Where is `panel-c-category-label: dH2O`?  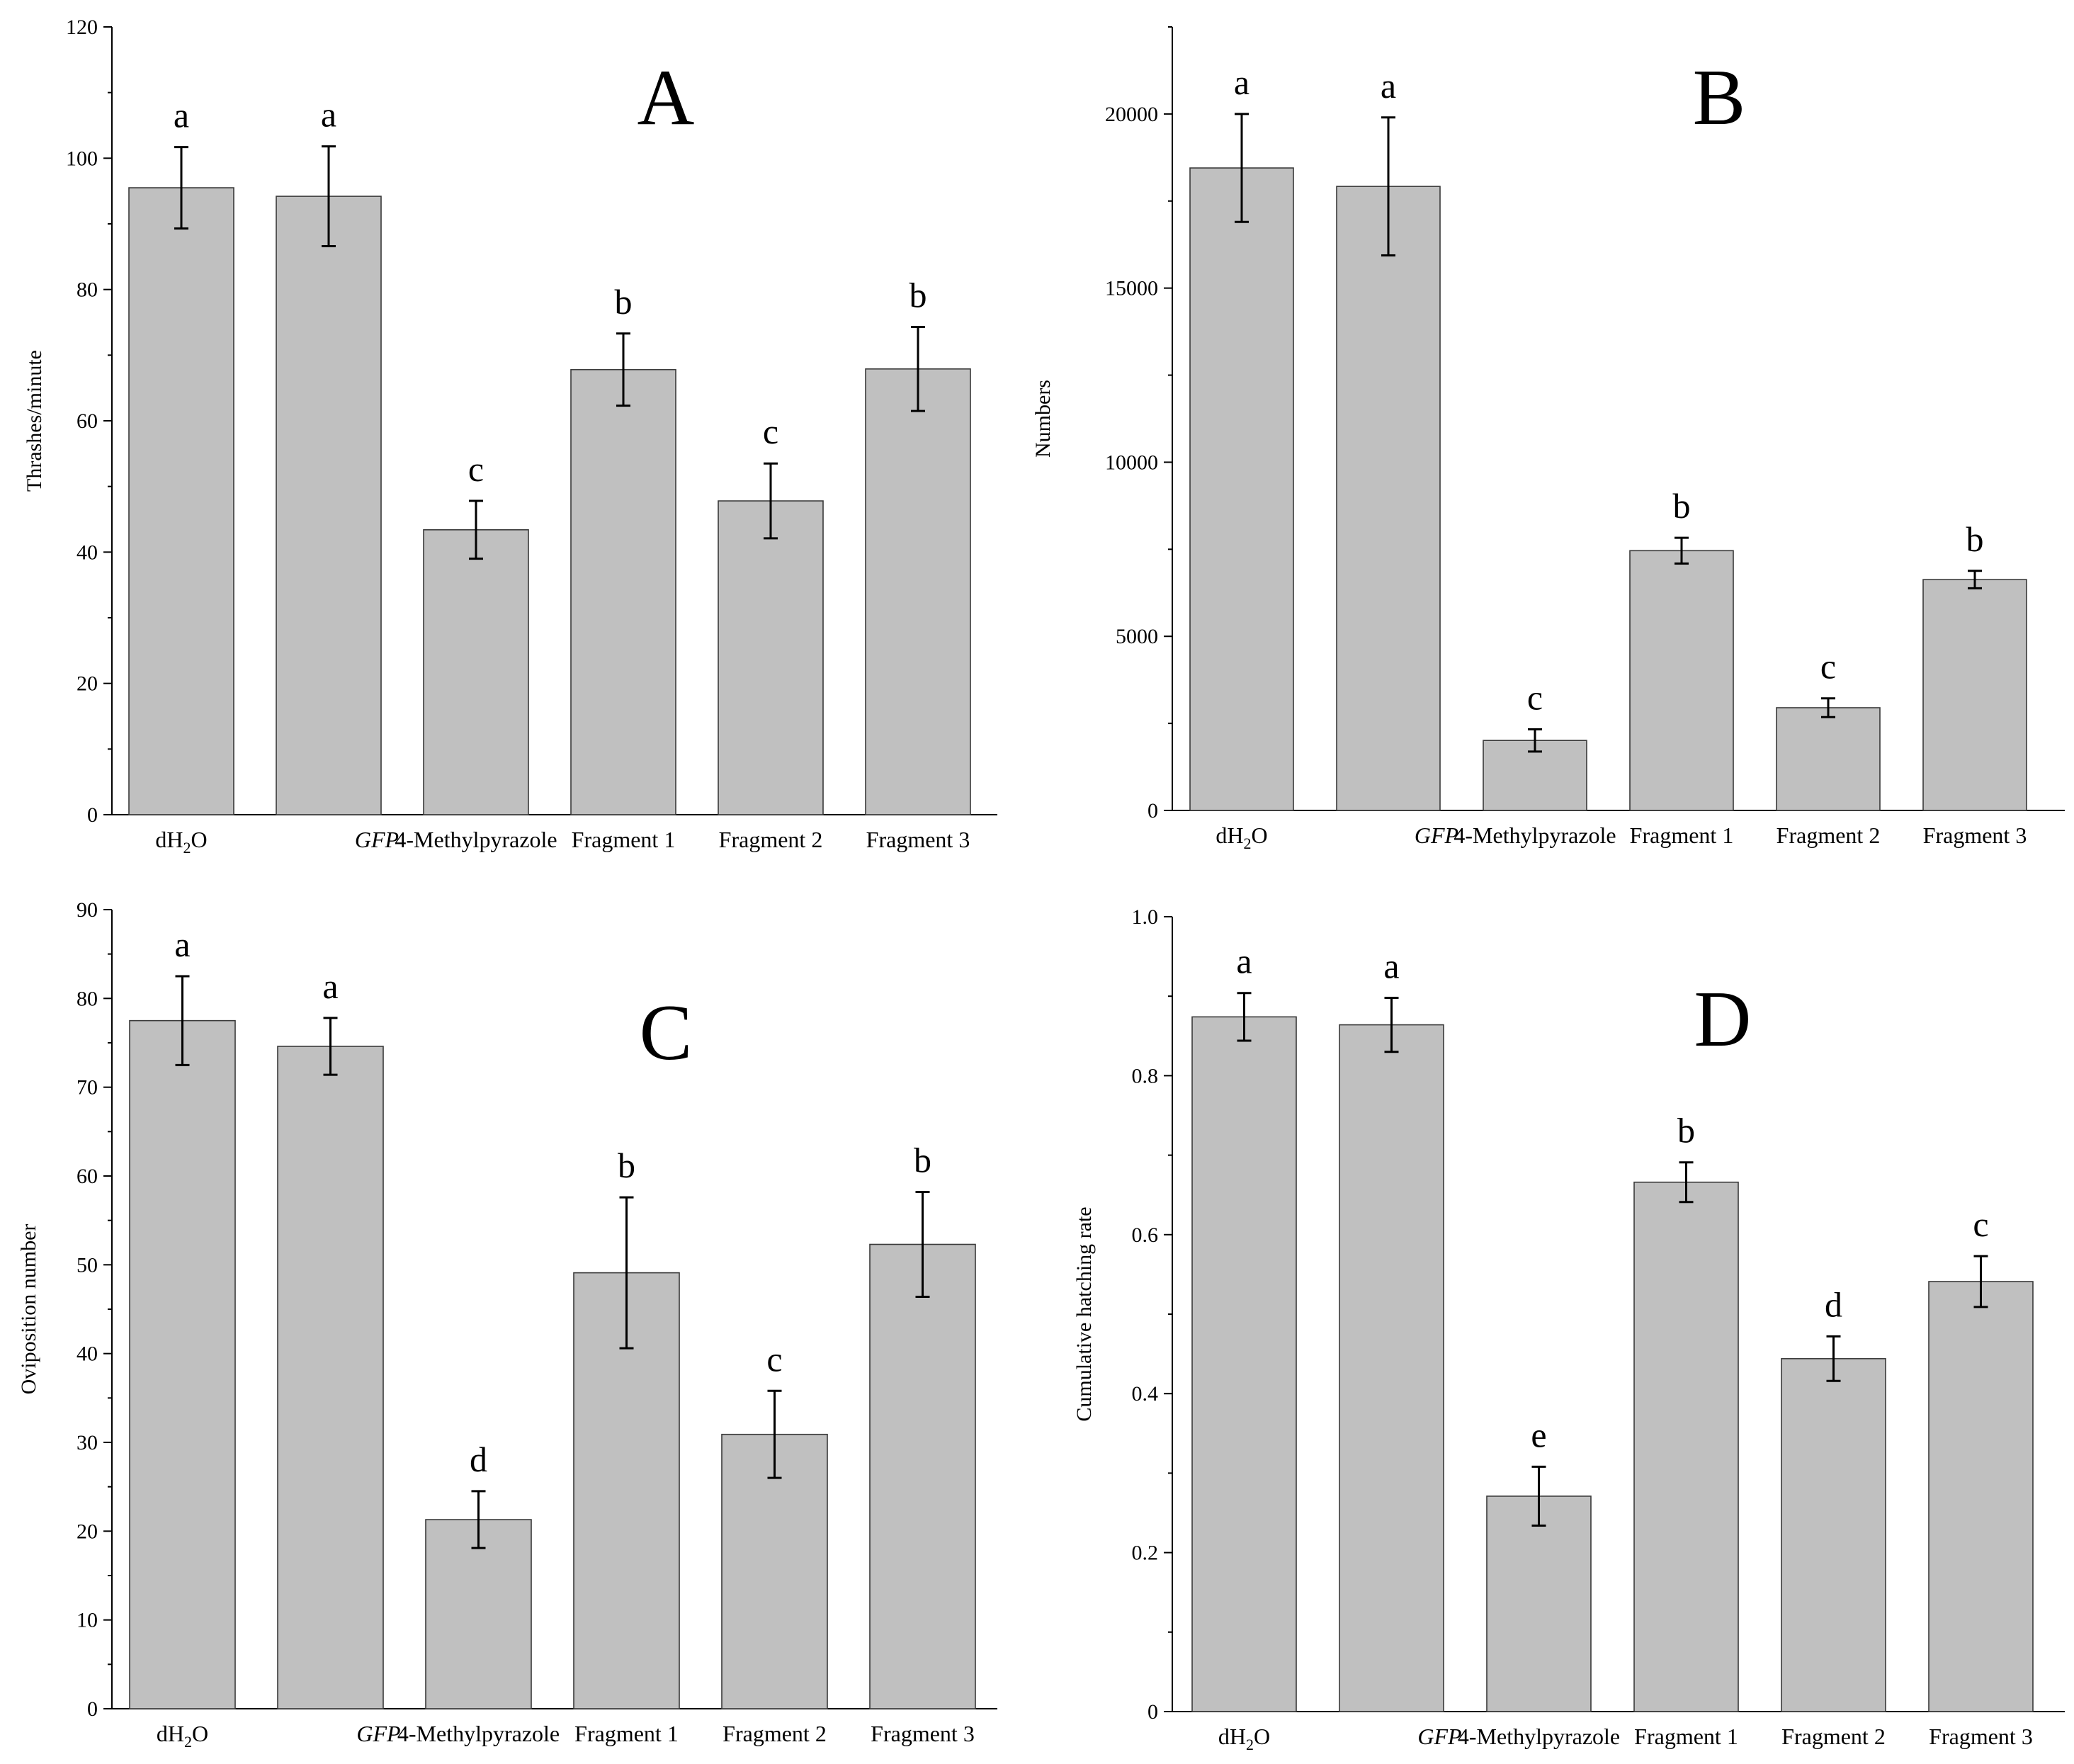 panel-c-category-label: dH2O is located at coordinates (183, 1736).